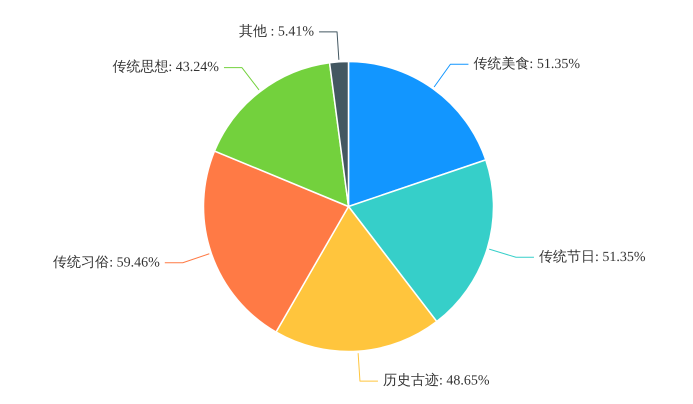 The width and height of the screenshot is (693, 404). I want to click on slice-label: 传统习俗: 59.46%, so click(106, 262).